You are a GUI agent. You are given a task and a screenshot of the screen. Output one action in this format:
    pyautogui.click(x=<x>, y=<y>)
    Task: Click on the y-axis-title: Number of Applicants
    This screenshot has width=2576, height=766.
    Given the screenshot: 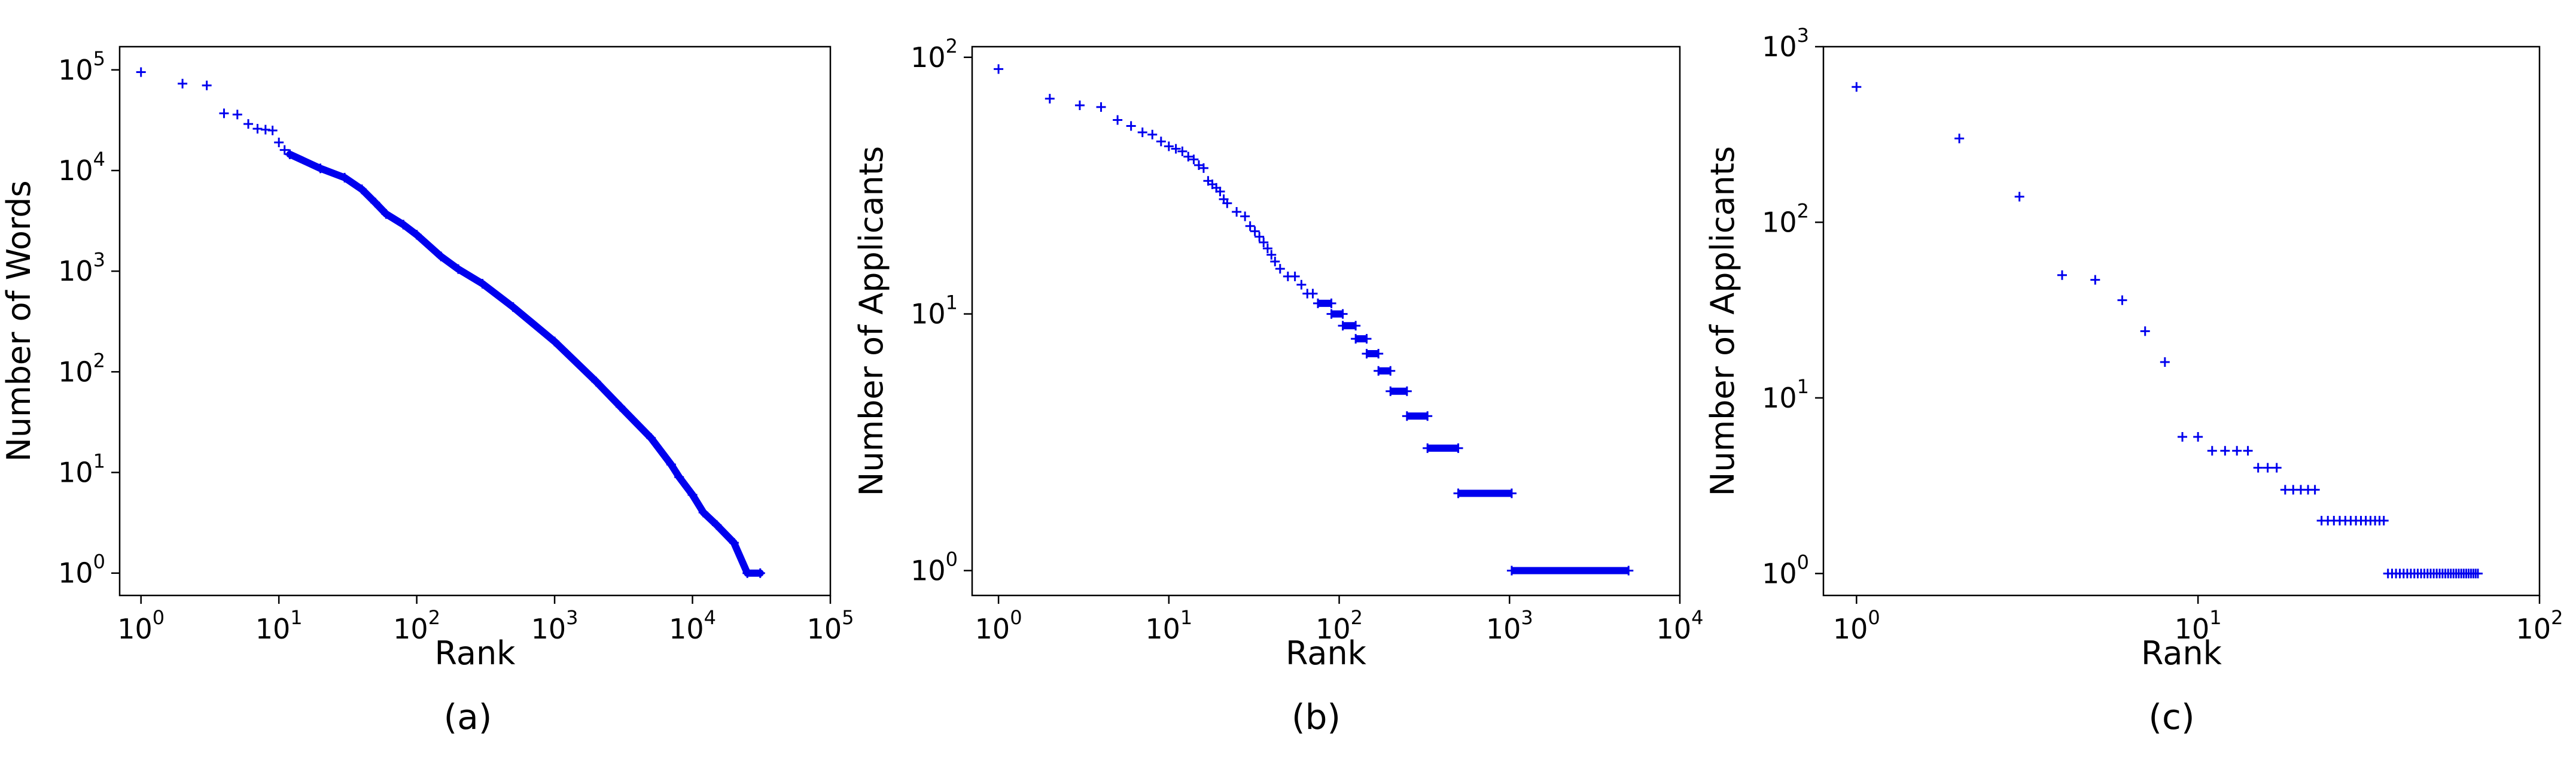 What is the action you would take?
    pyautogui.click(x=1722, y=321)
    